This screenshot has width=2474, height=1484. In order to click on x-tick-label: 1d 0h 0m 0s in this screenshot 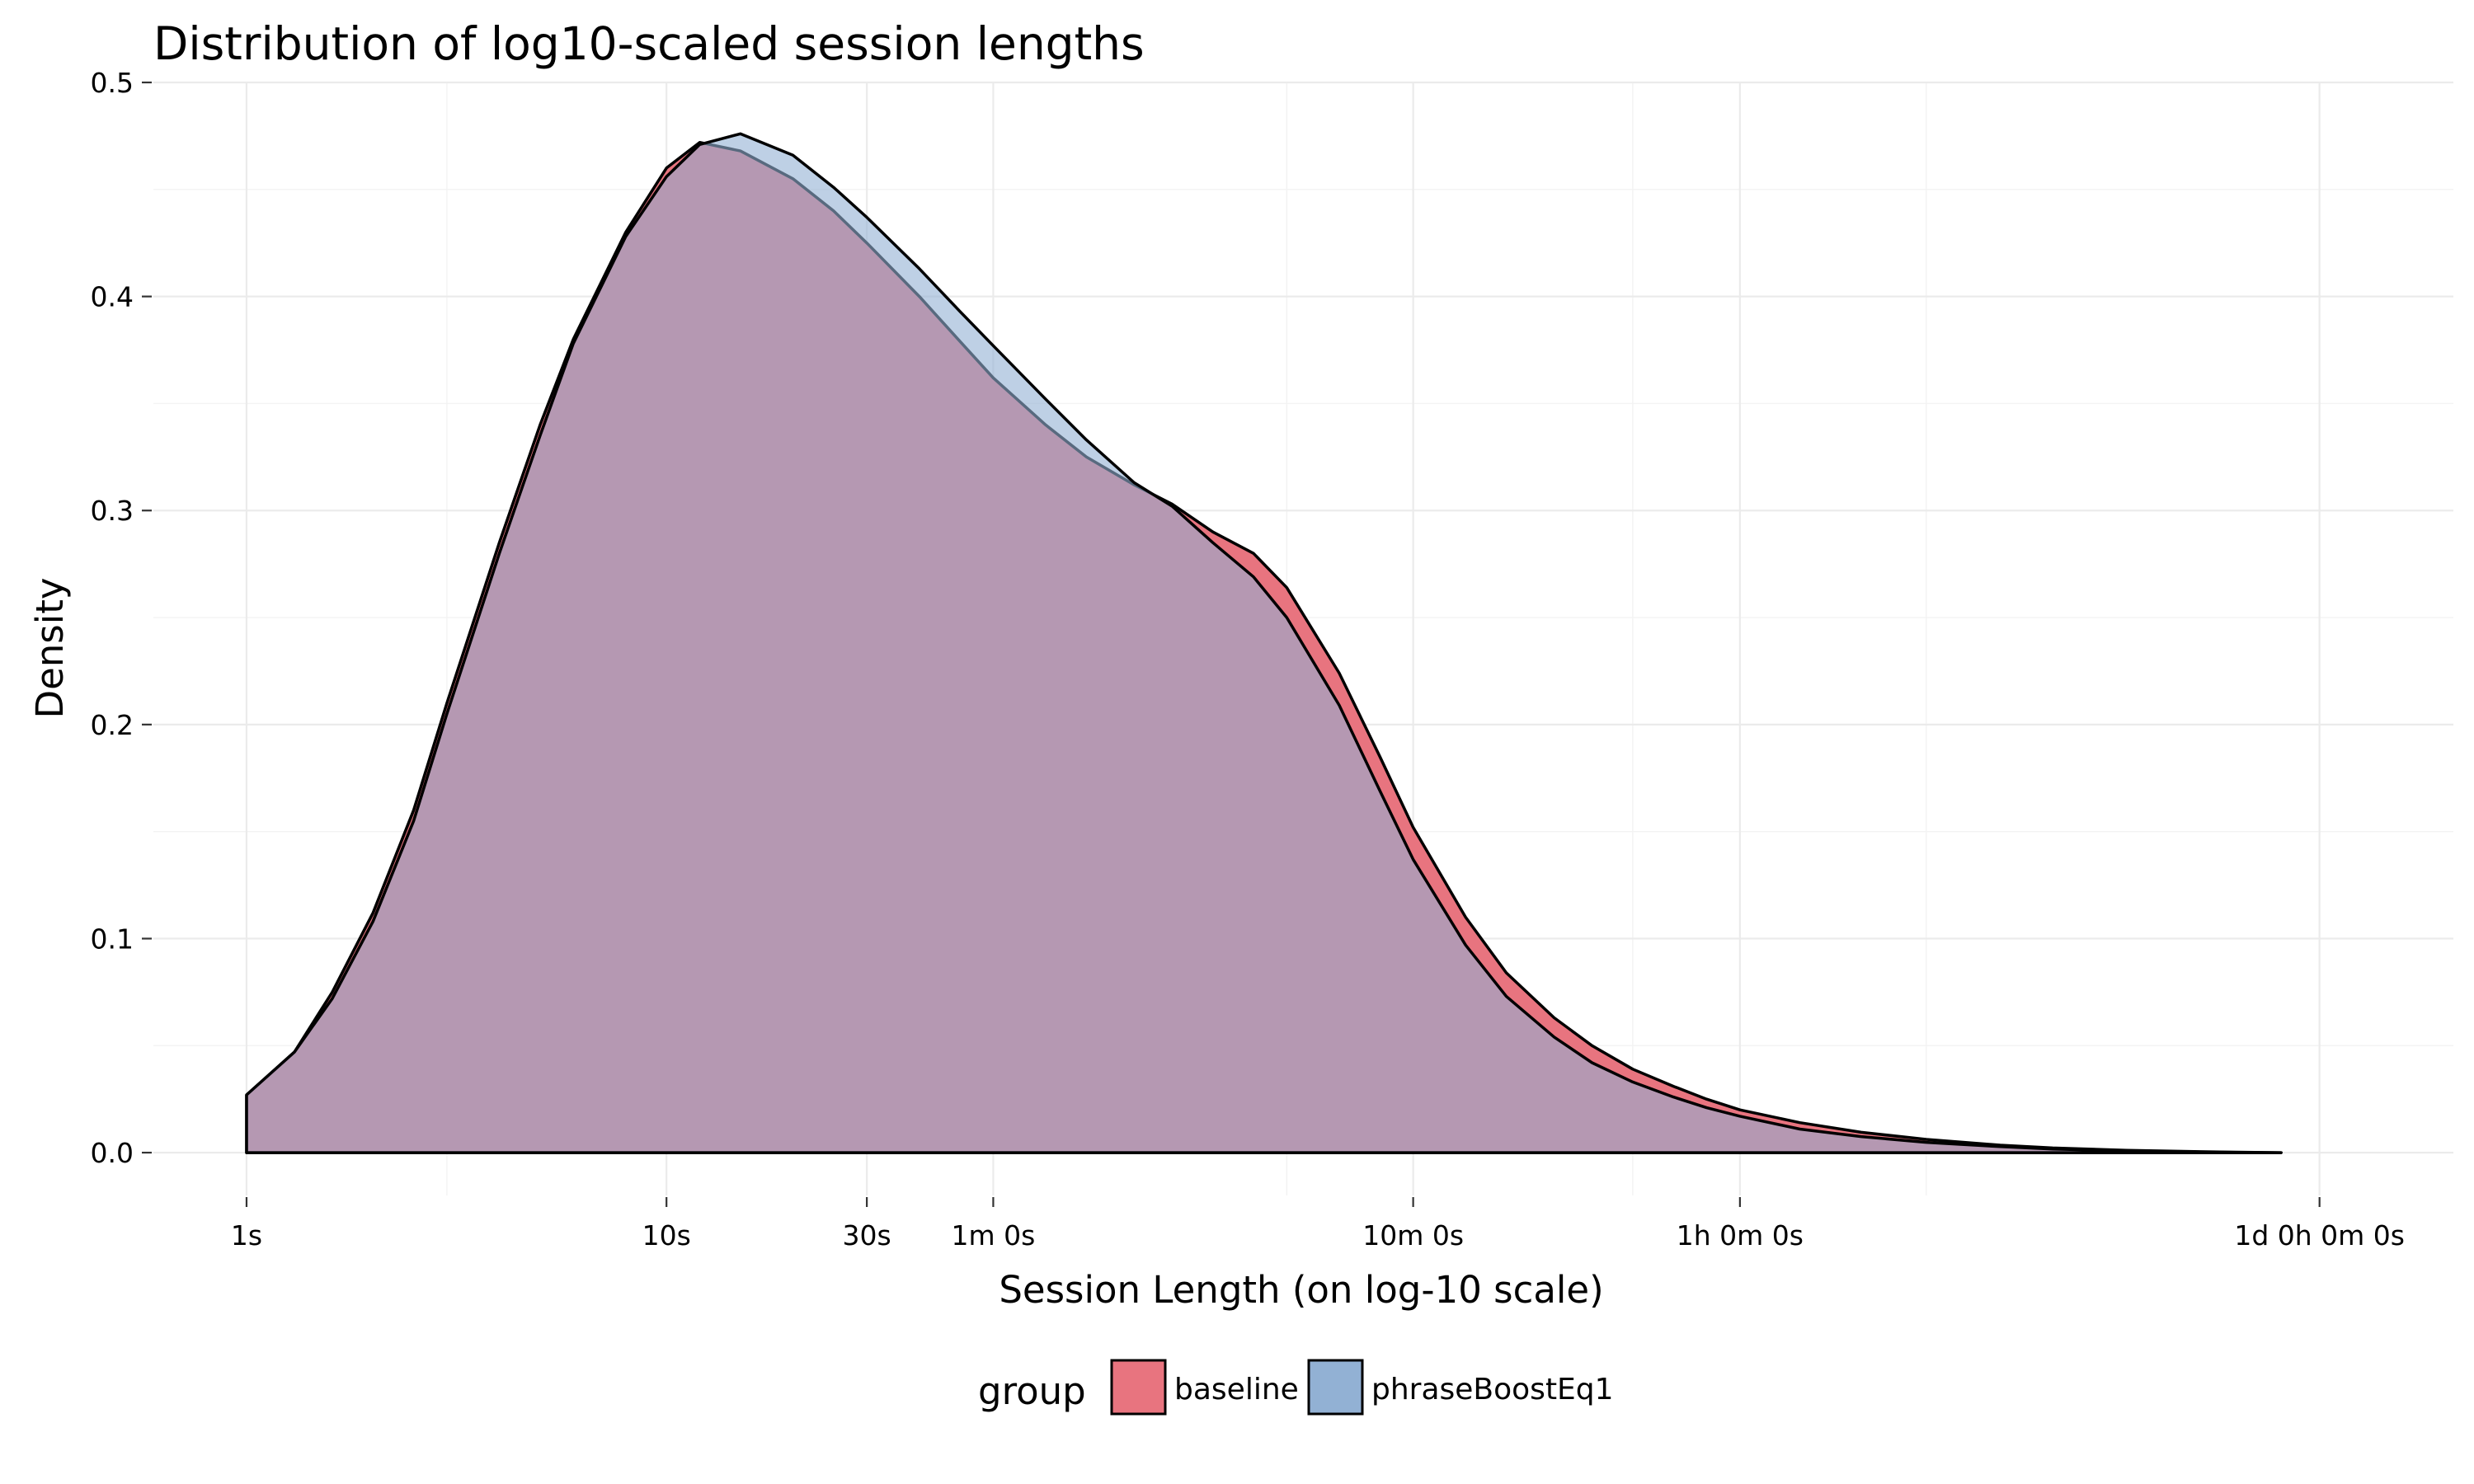, I will do `click(2319, 1235)`.